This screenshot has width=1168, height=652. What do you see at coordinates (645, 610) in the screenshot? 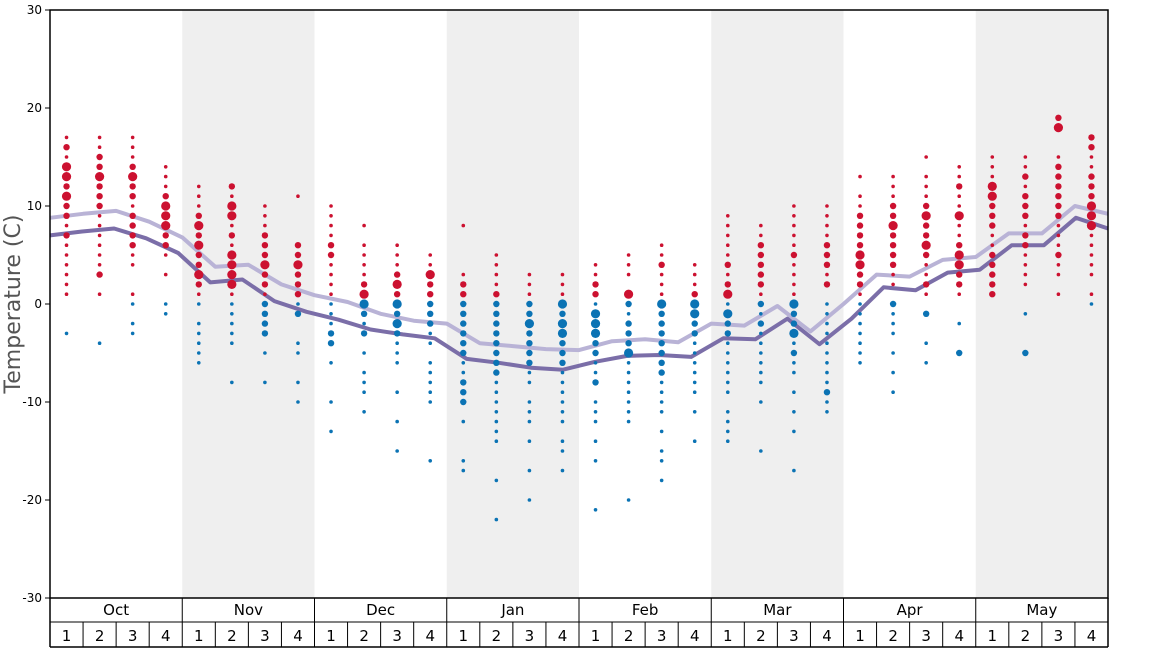
I see `month-label-feb: Feb` at bounding box center [645, 610].